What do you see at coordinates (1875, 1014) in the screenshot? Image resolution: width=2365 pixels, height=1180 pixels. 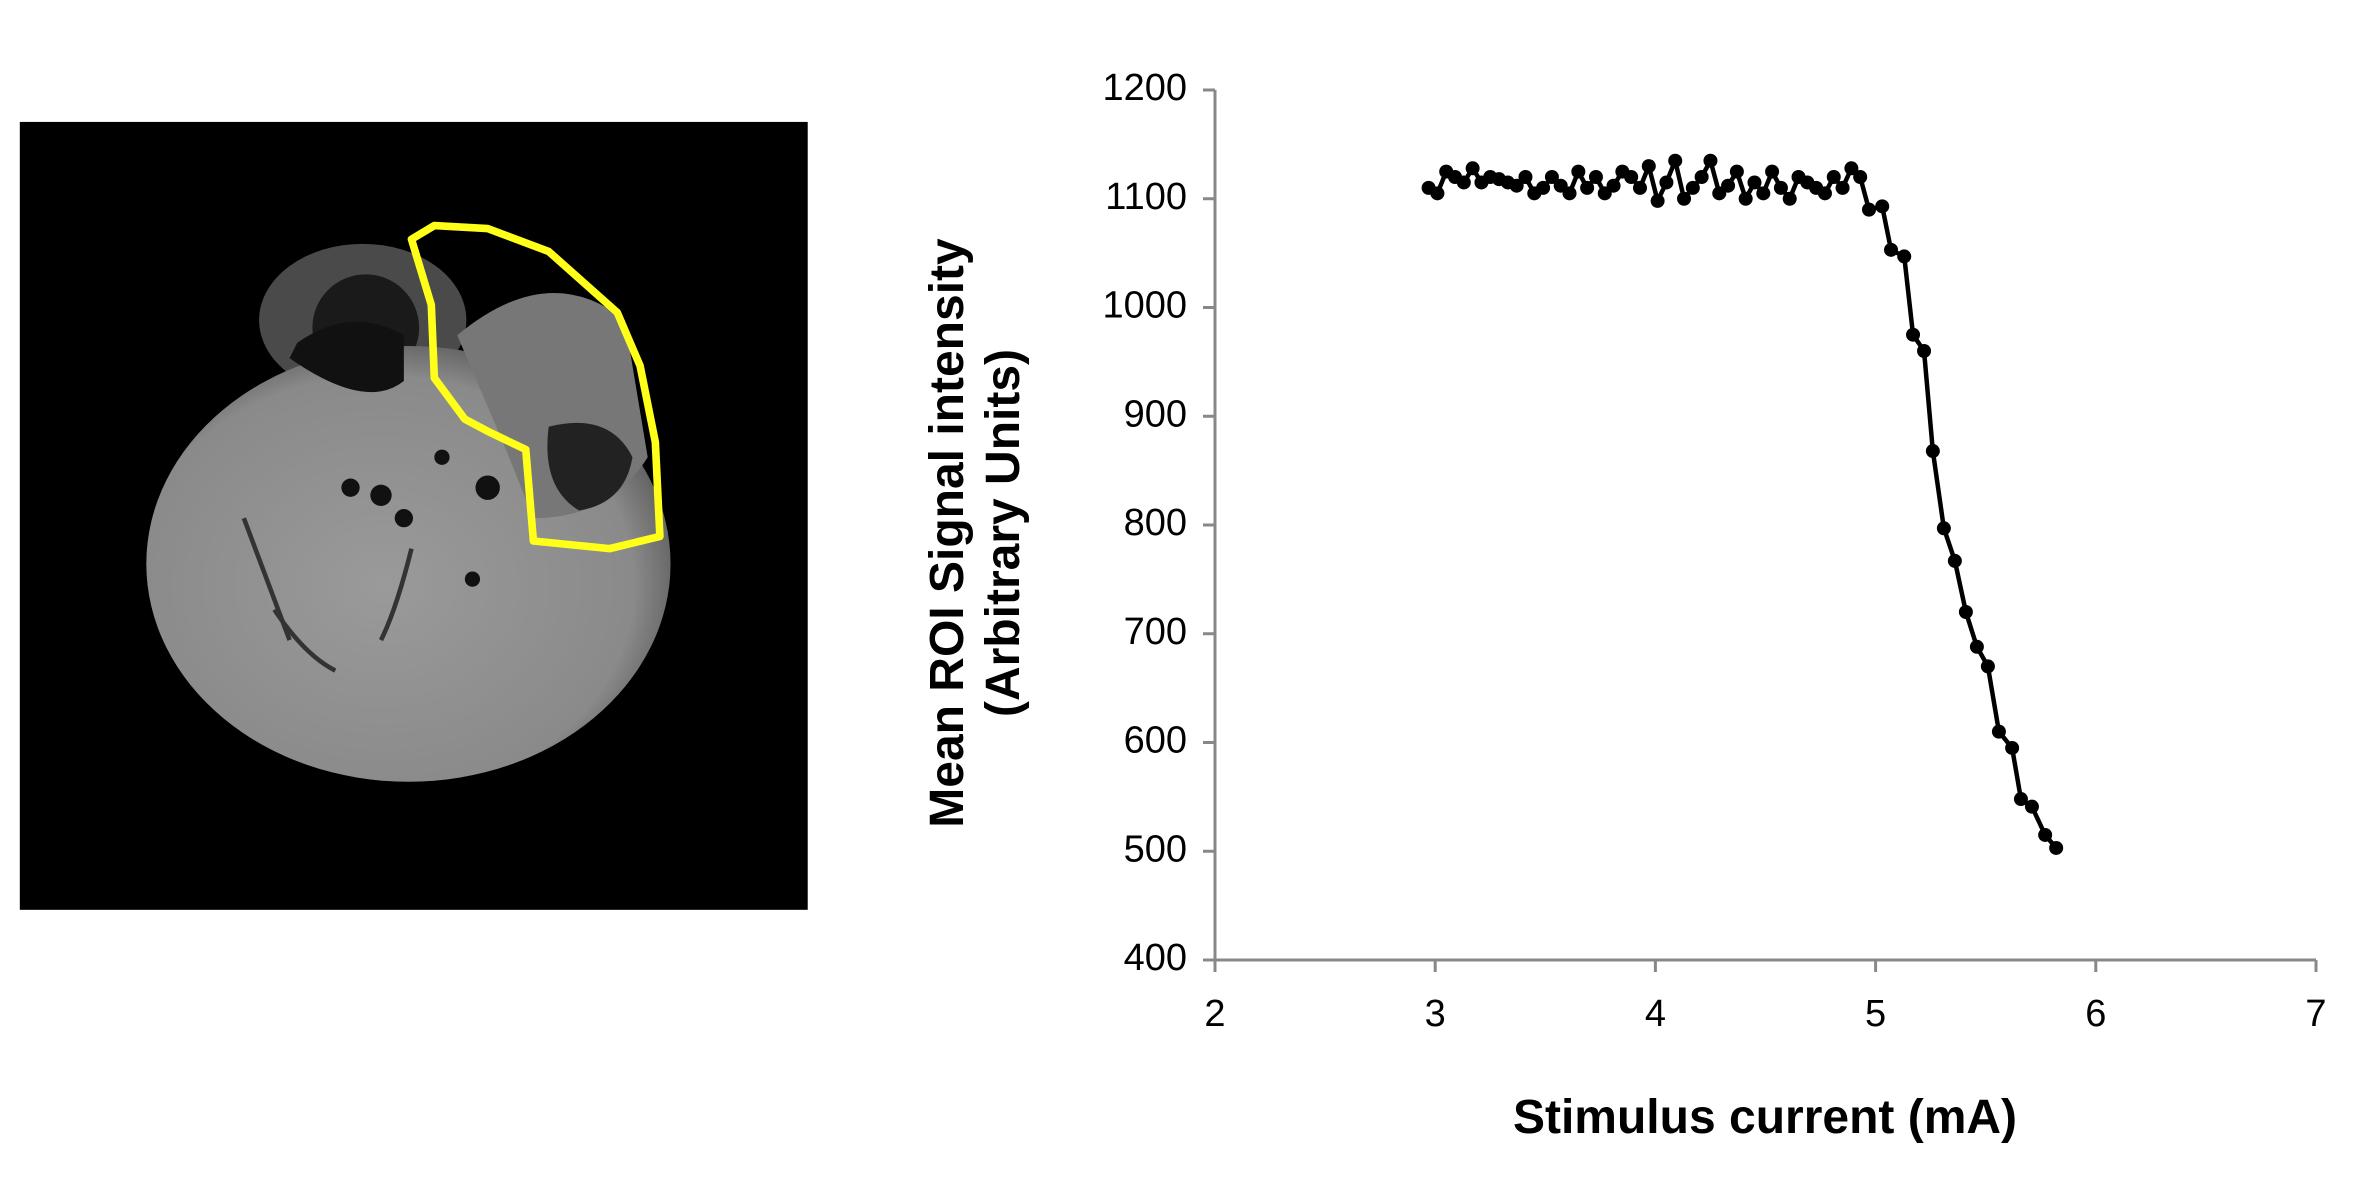 I see `x-tick-label: 5` at bounding box center [1875, 1014].